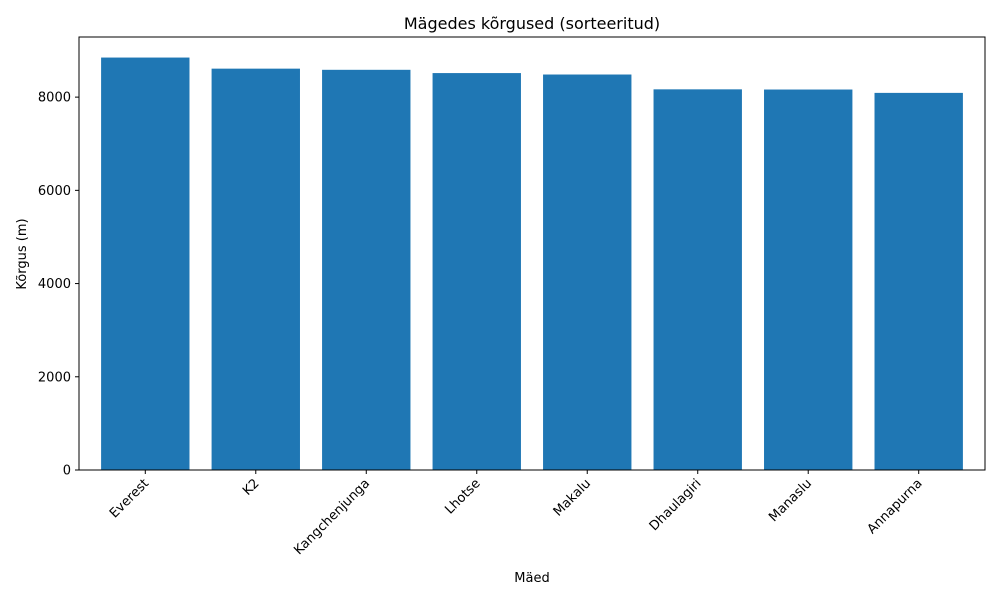 This screenshot has width=1000, height=600. I want to click on x-tick-label: Everest, so click(129, 498).